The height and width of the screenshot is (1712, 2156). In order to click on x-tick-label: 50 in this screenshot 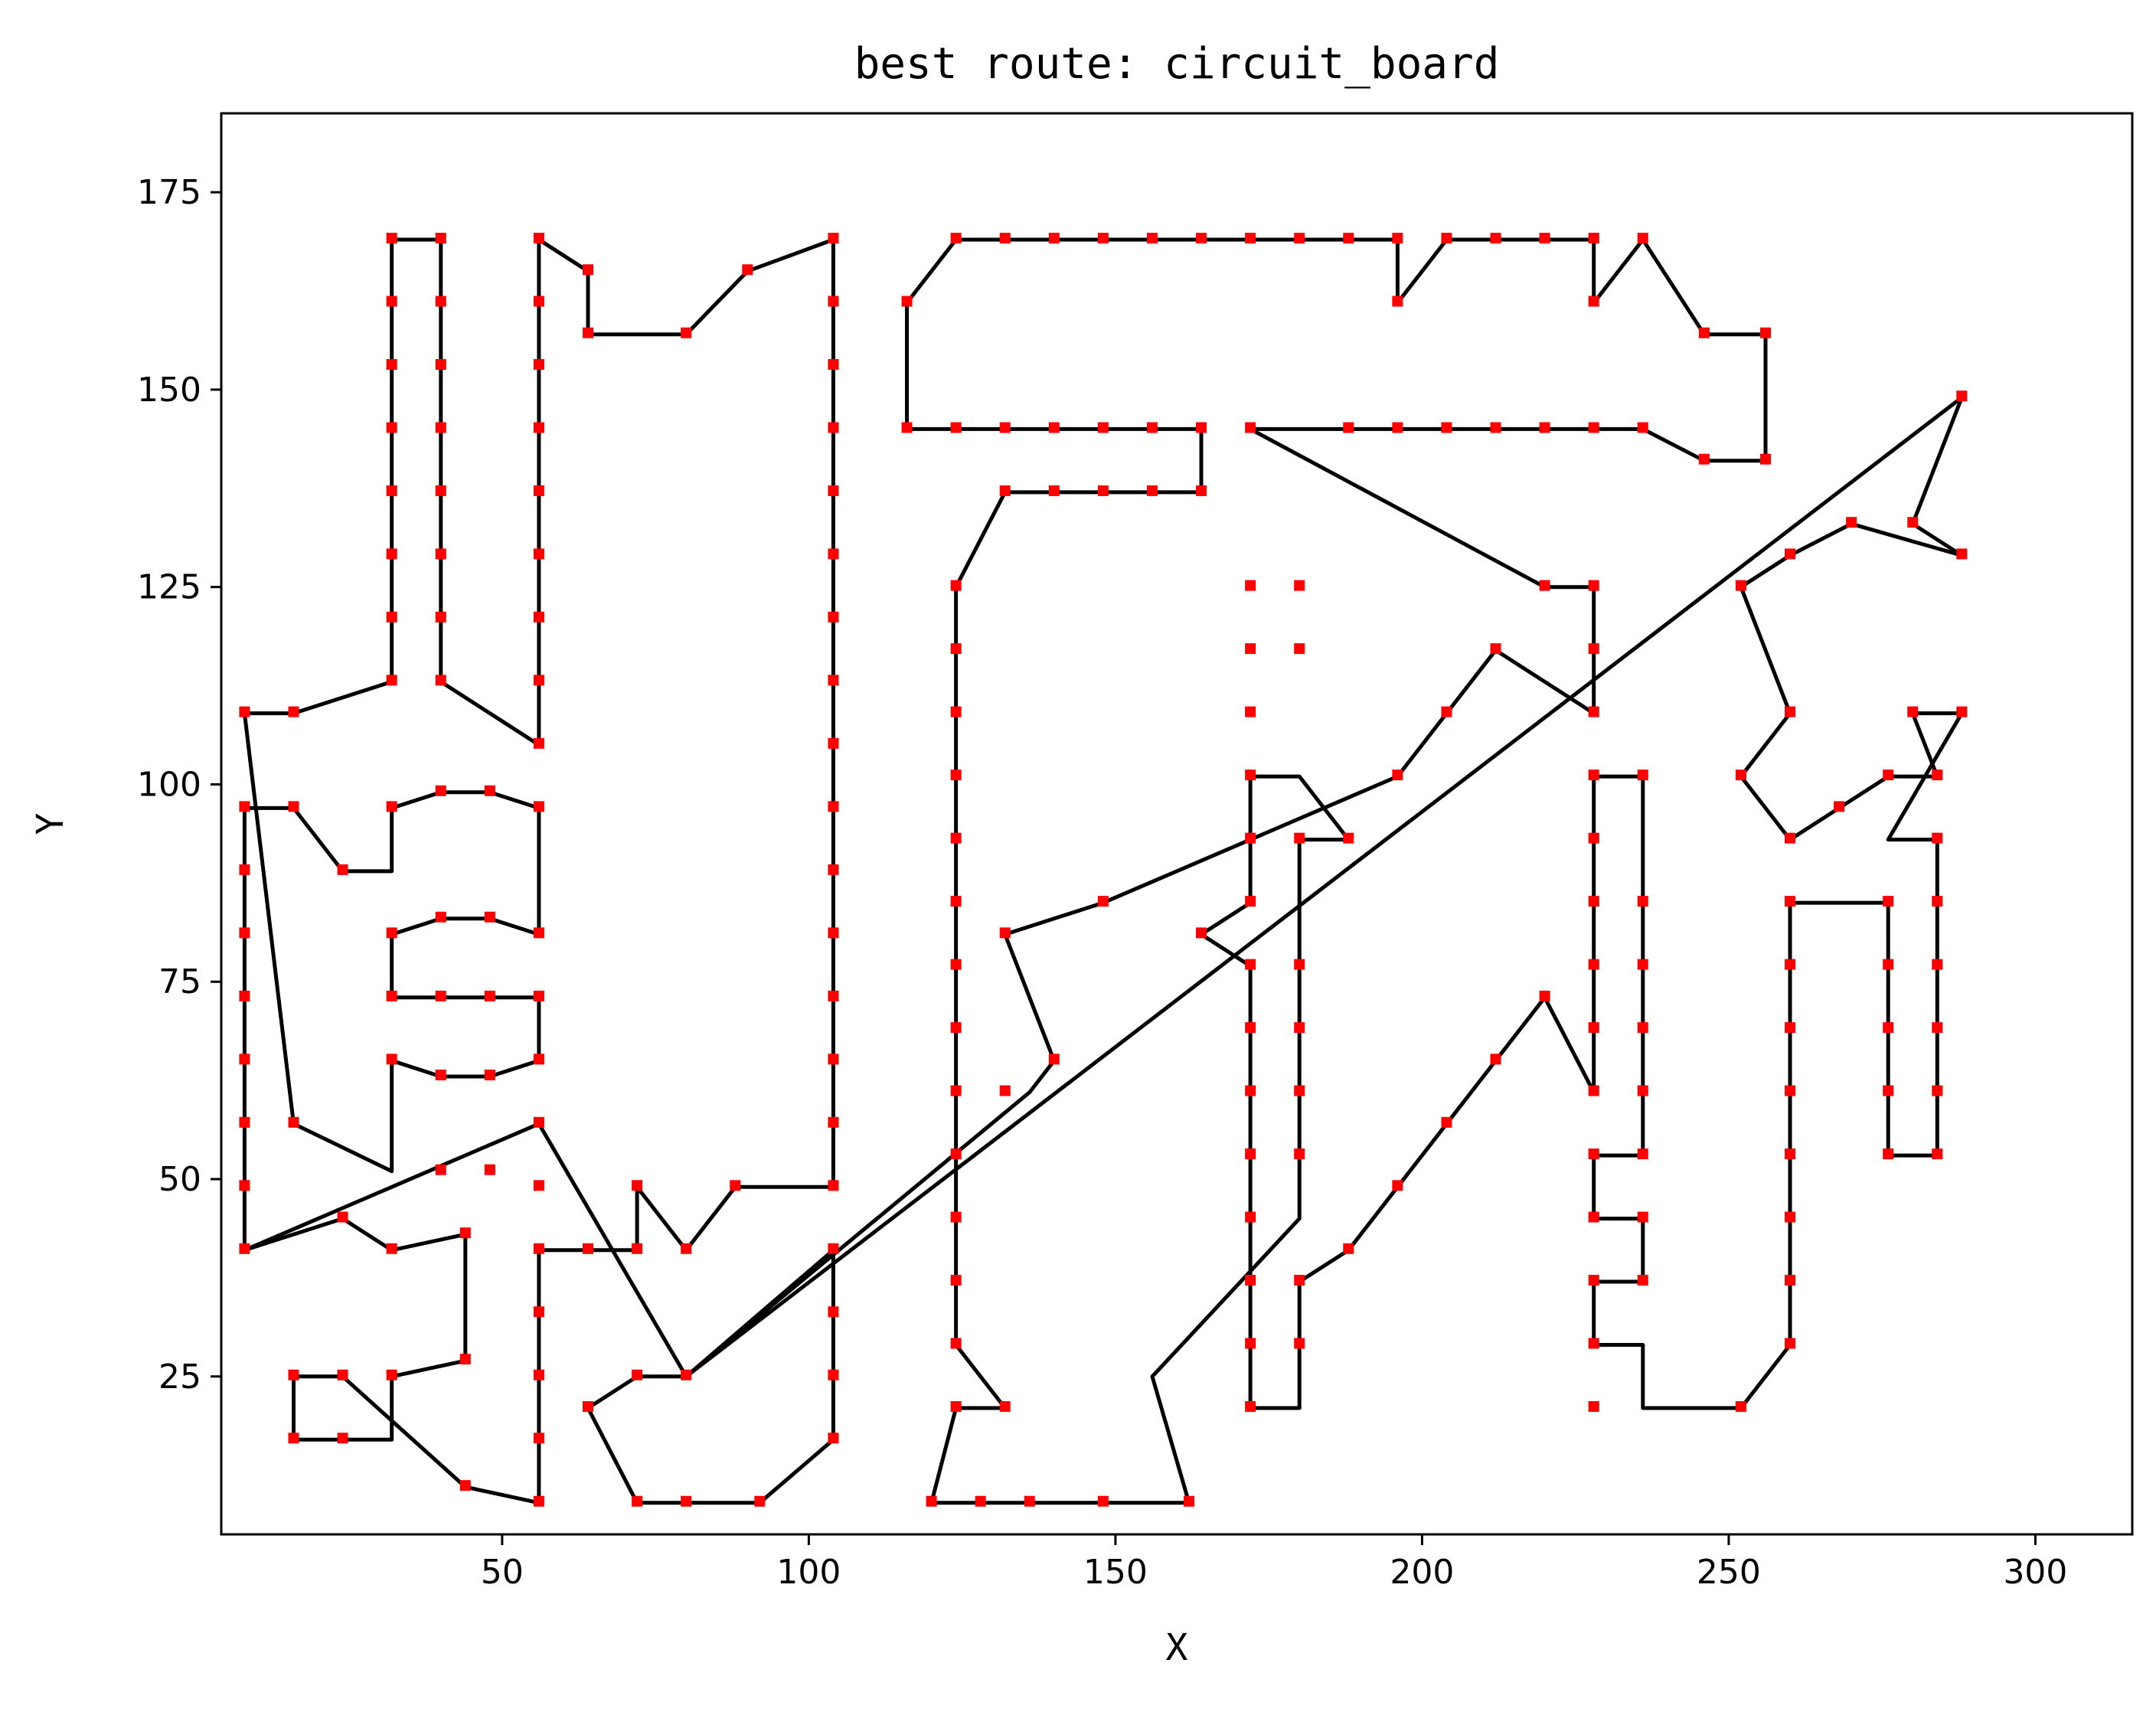, I will do `click(502, 1573)`.